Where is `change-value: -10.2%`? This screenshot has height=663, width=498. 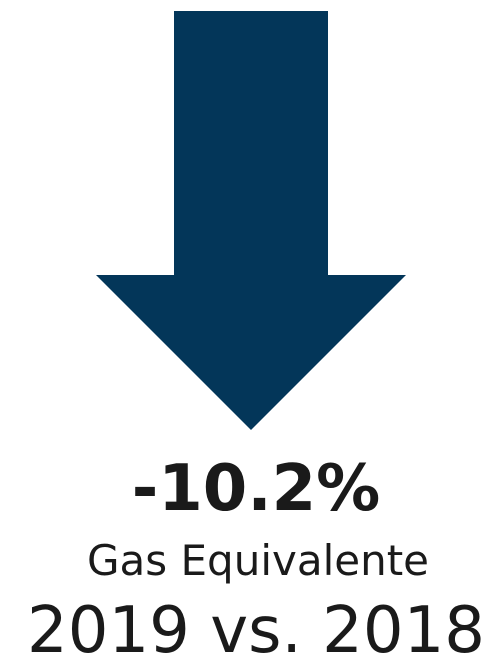 change-value: -10.2% is located at coordinates (256, 489).